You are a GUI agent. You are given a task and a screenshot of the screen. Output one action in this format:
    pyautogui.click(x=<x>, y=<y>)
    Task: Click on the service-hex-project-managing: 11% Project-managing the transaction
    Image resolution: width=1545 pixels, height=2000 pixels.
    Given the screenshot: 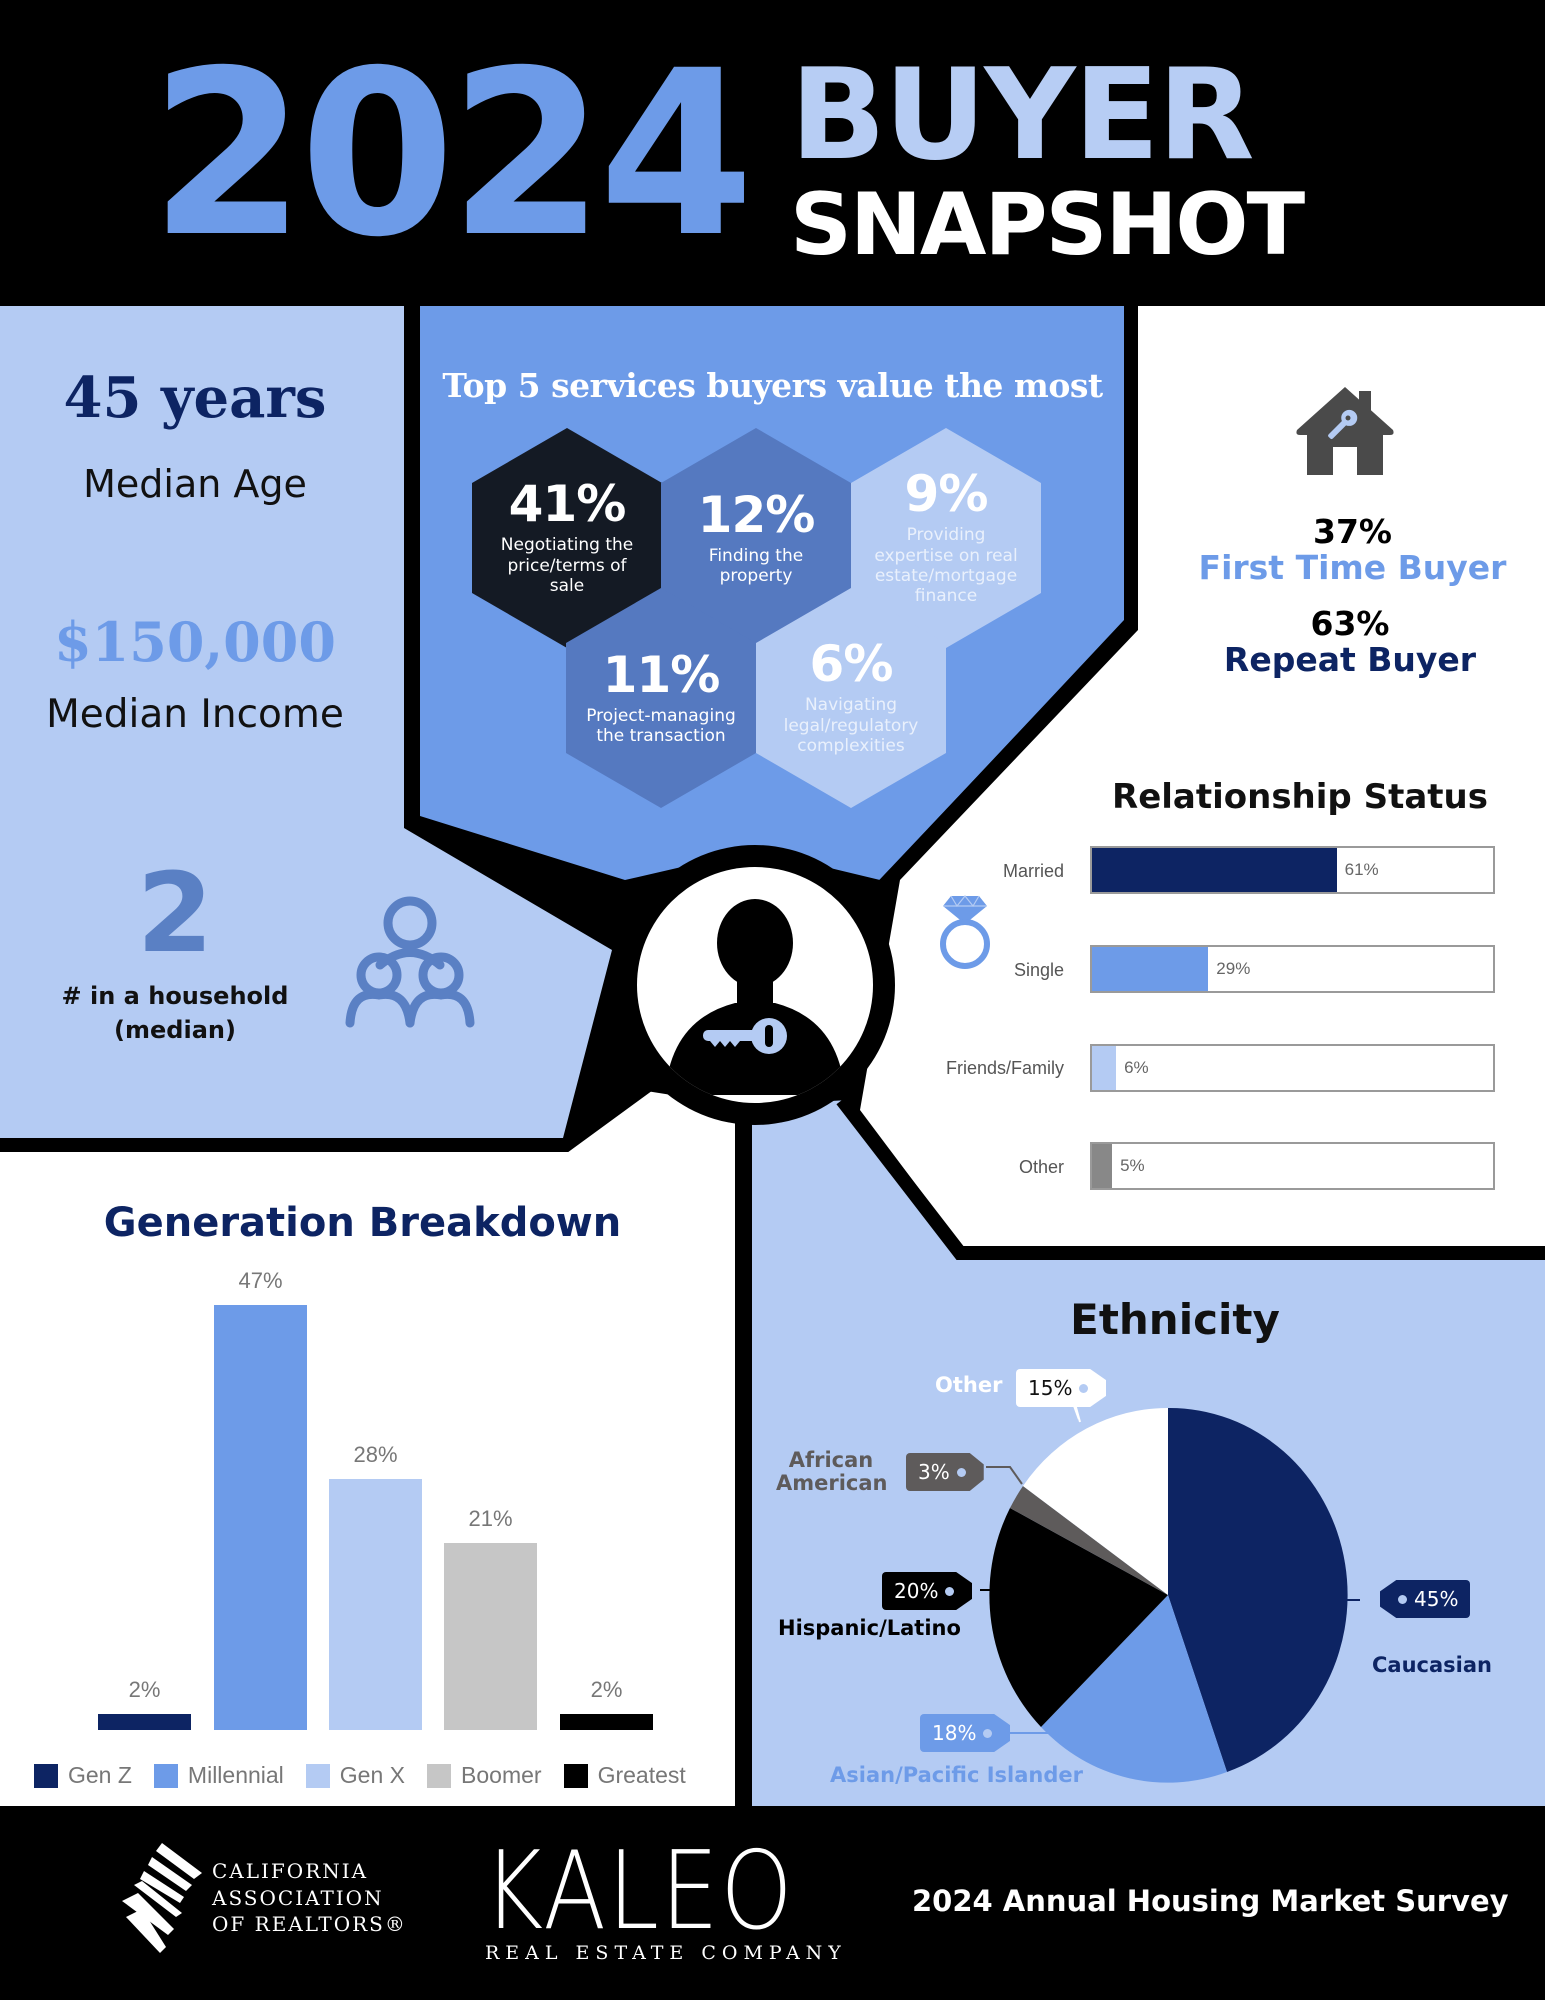 What is the action you would take?
    pyautogui.click(x=661, y=698)
    